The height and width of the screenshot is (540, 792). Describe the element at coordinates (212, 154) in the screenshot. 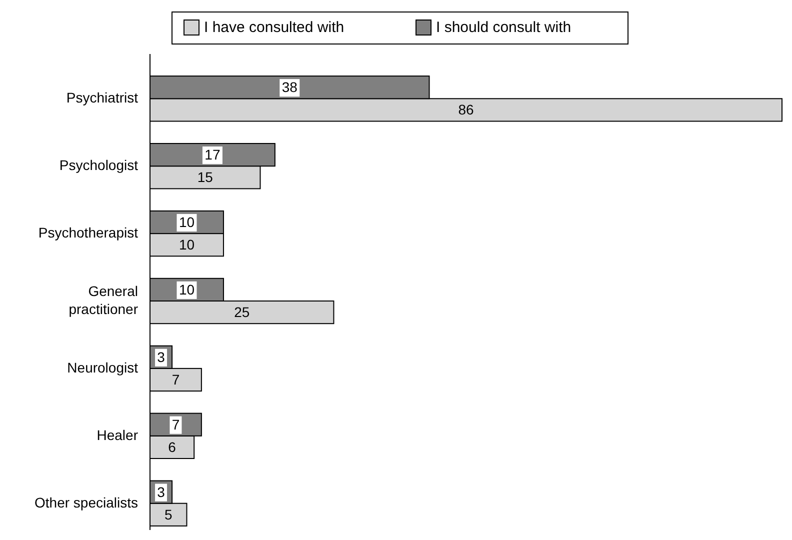

I see `data-label: 17` at that location.